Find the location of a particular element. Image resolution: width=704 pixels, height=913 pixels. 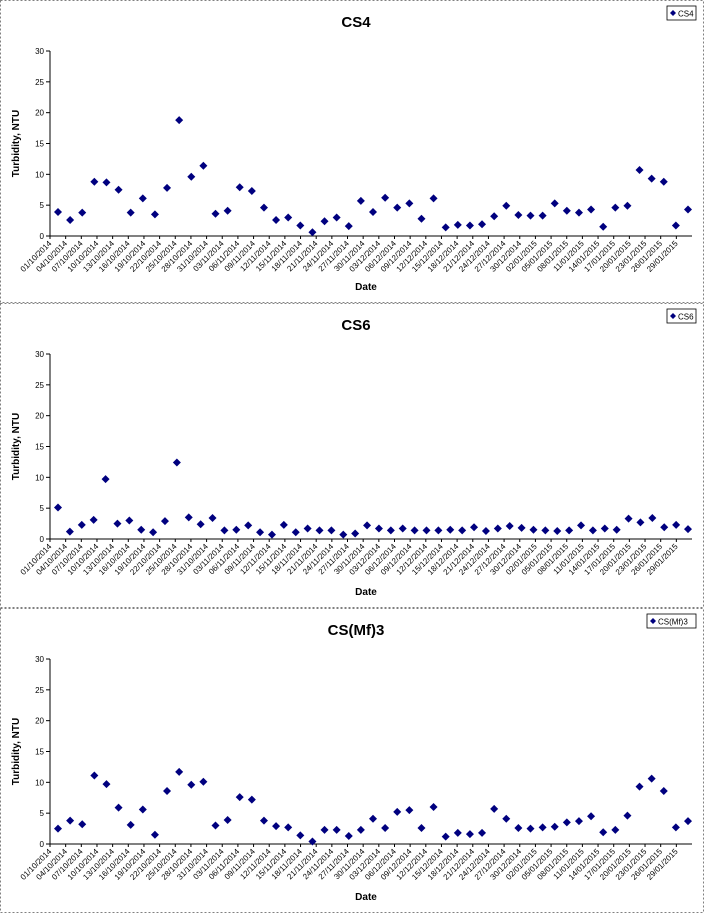

y-tick-label: 25 is located at coordinates (39, 690).